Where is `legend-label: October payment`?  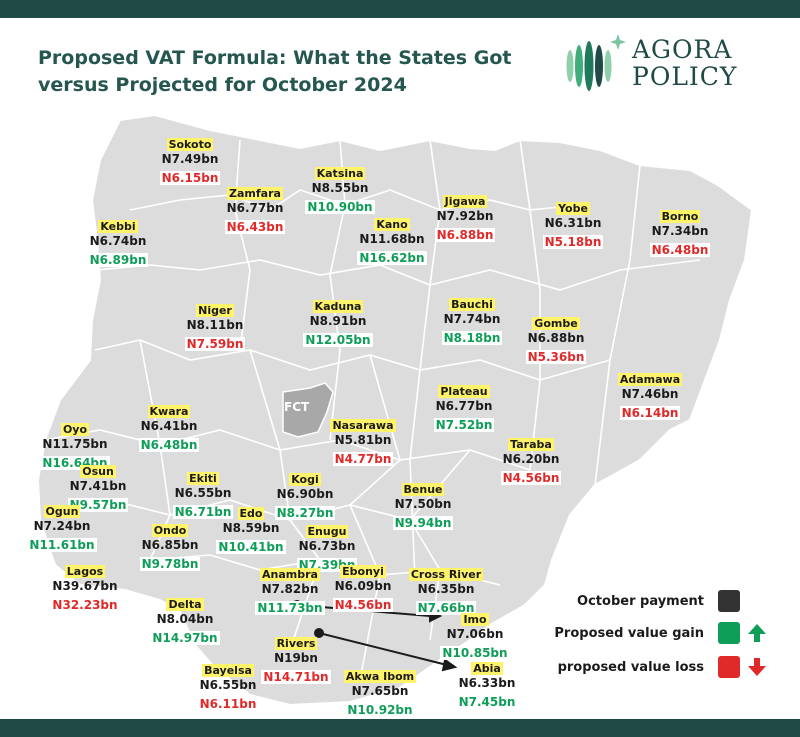
legend-label: October payment is located at coordinates (640, 601).